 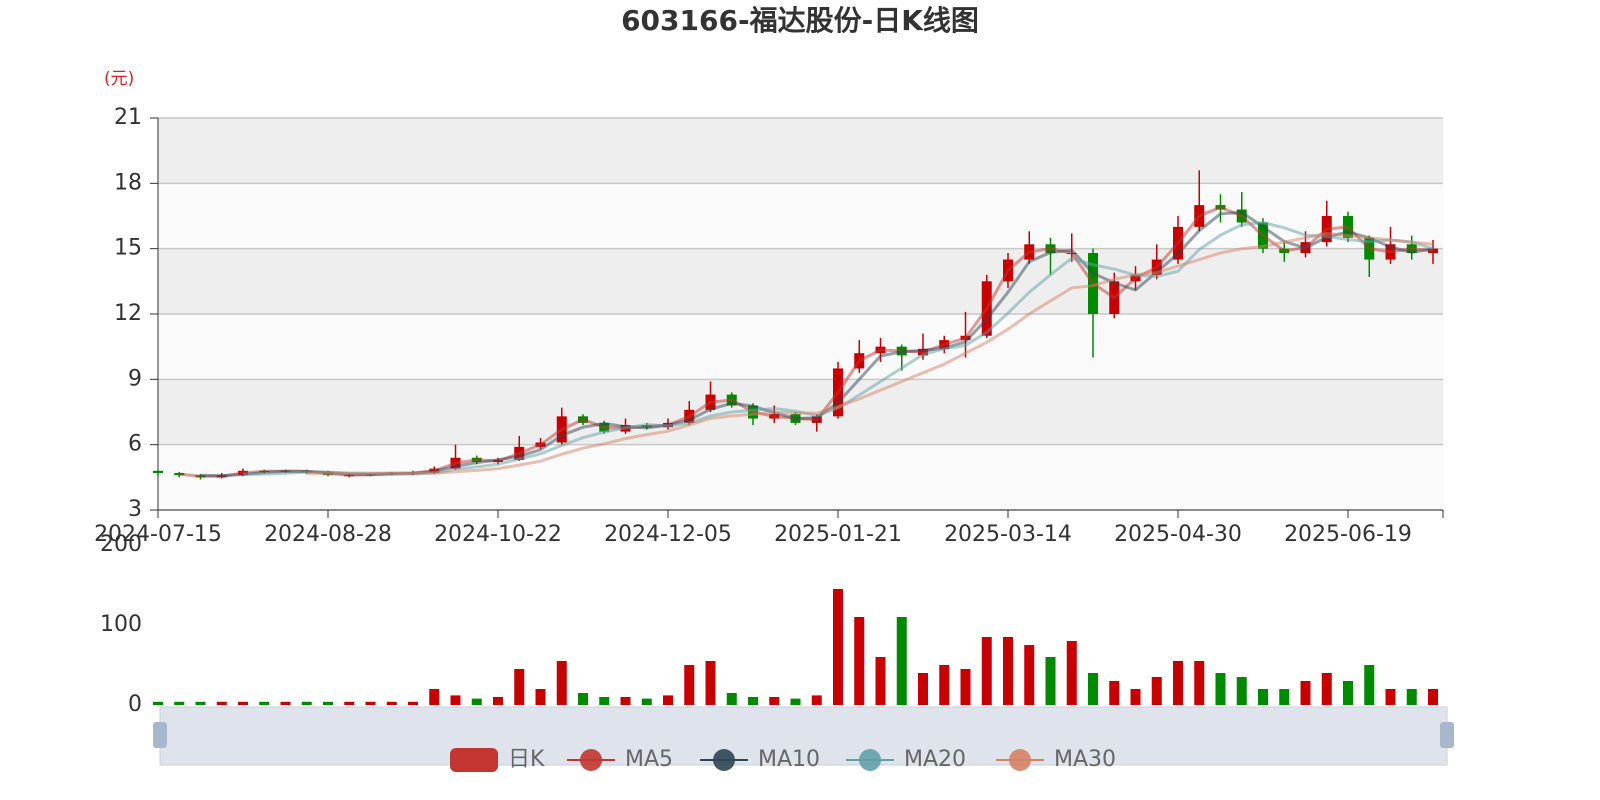 I want to click on x-tick-label: 2024-10-22, so click(x=498, y=534).